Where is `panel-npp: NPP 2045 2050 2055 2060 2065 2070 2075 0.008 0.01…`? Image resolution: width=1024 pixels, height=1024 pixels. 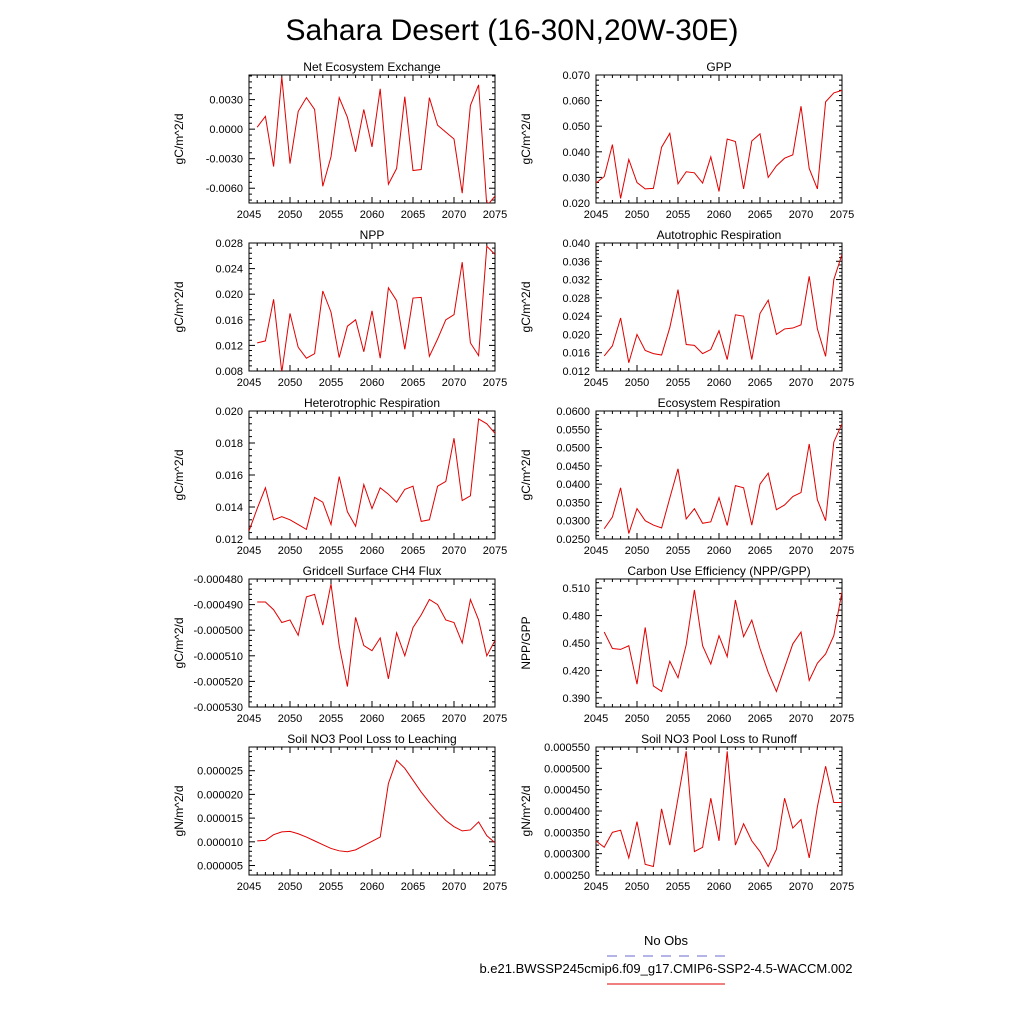
panel-npp: NPP 2045 2050 2055 2060 2065 2070 2075 0.008 0.01… is located at coordinates (339, 308).